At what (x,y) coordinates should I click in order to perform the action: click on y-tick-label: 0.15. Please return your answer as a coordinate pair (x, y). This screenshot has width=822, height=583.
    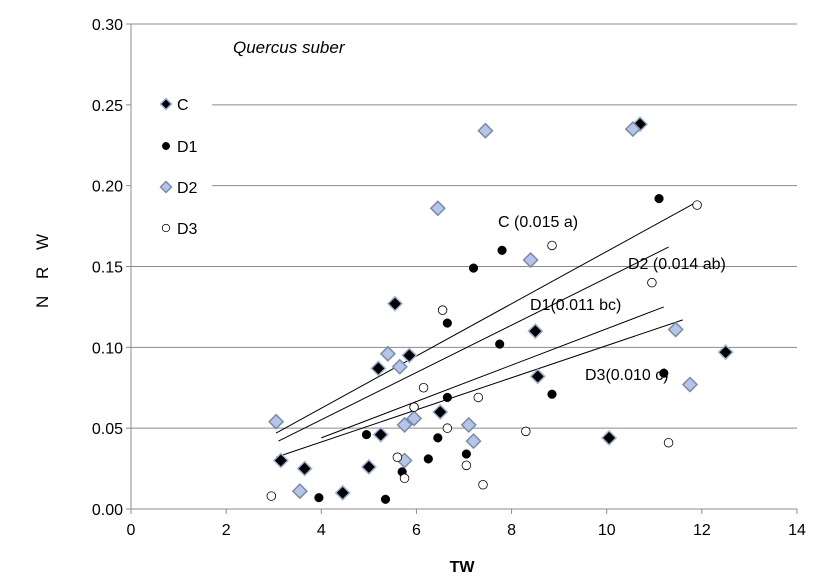
    Looking at the image, I should click on (107, 268).